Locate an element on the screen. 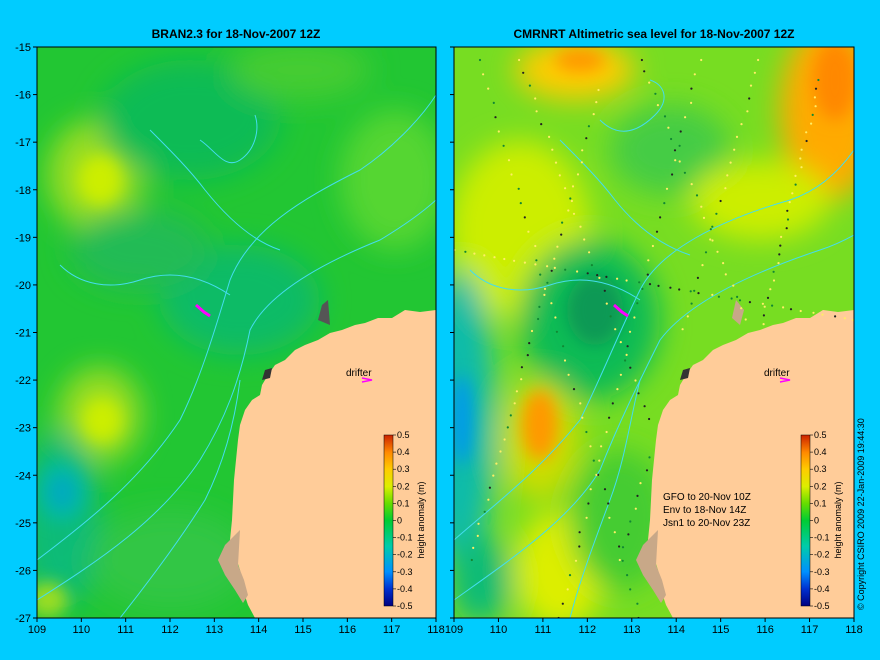 Image resolution: width=880 pixels, height=660 pixels. lat-tick-label: -22 is located at coordinates (23, 381).